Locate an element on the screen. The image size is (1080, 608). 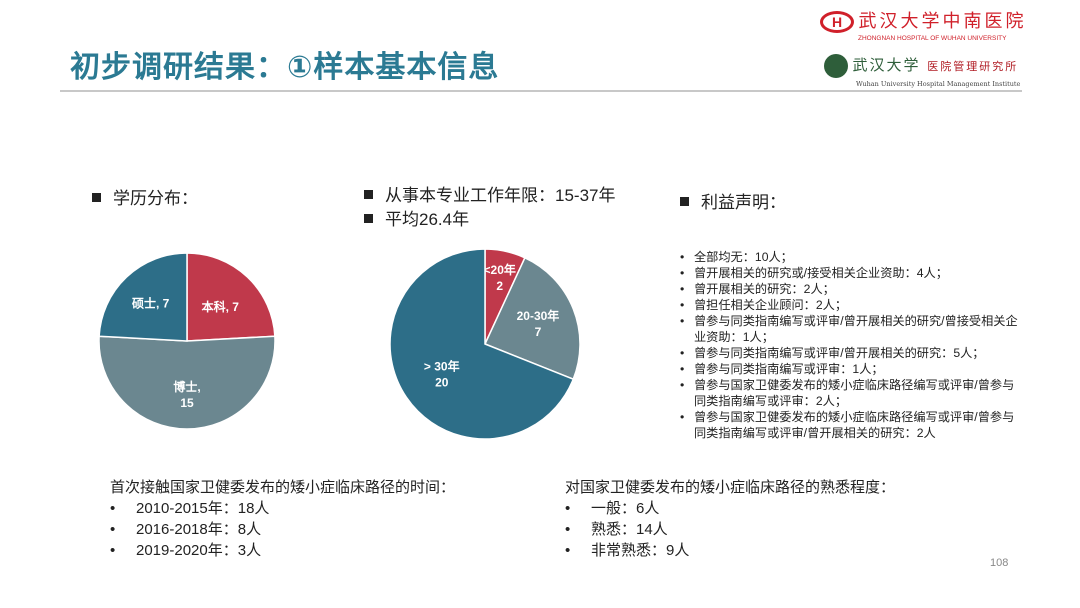
list-item: 曾担任相关企业顾问：2人； is located at coordinates (852, 305).